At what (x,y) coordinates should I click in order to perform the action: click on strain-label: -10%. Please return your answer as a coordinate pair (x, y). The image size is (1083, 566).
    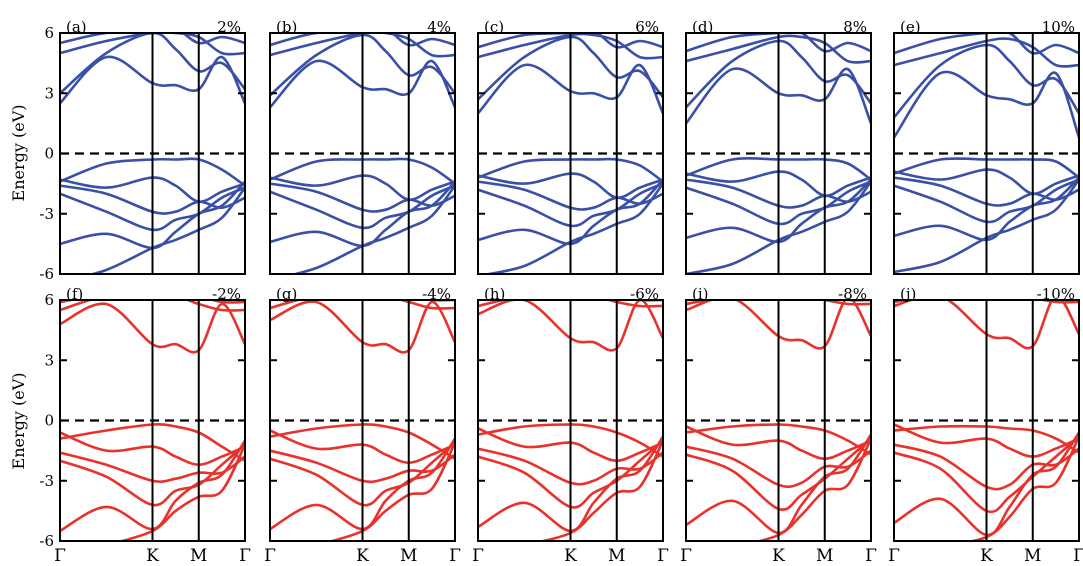
    Looking at the image, I should click on (1056, 294).